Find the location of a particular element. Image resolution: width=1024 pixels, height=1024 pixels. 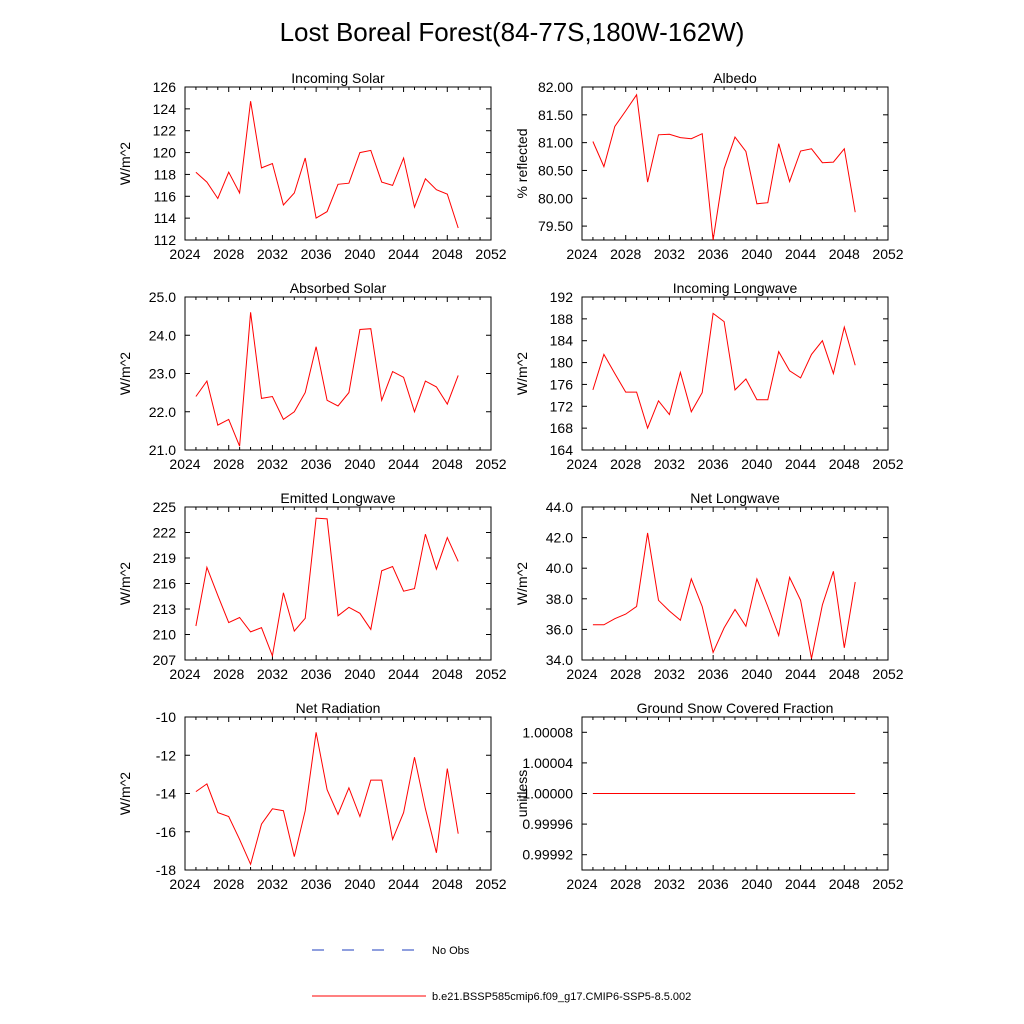

net-radiation-xtick-label: 2052 is located at coordinates (490, 884).